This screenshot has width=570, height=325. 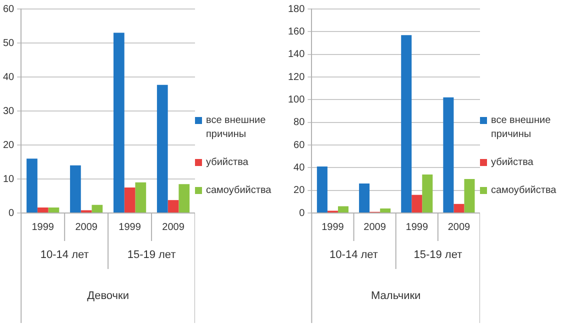 What do you see at coordinates (108, 296) in the screenshot?
I see `x-axis-title: Девочки` at bounding box center [108, 296].